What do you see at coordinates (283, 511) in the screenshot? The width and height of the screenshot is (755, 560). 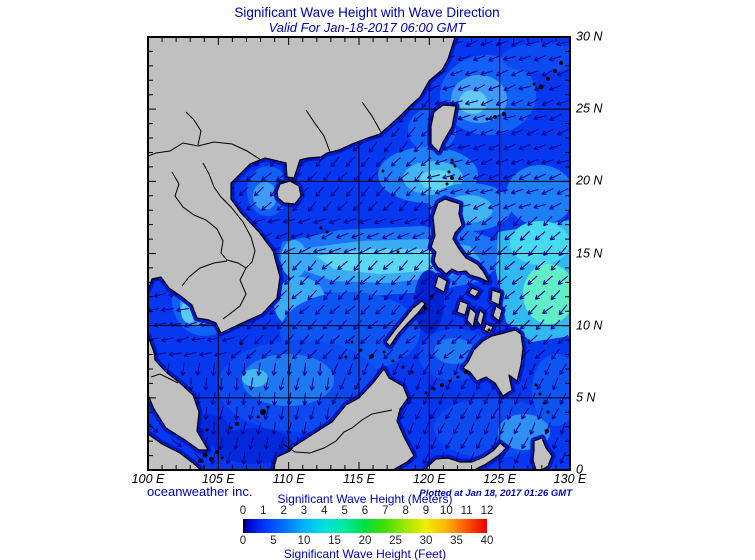 I see `meters-tick: 2` at bounding box center [283, 511].